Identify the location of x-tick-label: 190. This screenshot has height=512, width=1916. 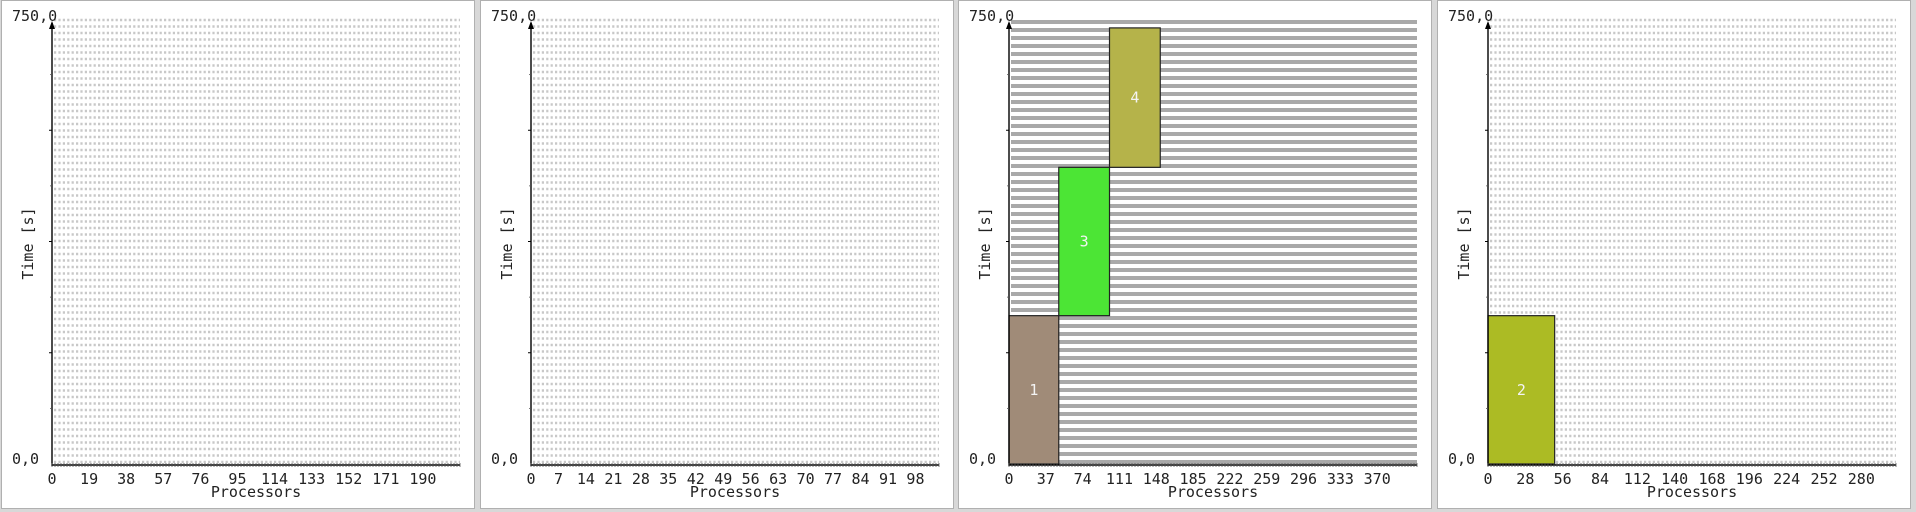
(422, 479).